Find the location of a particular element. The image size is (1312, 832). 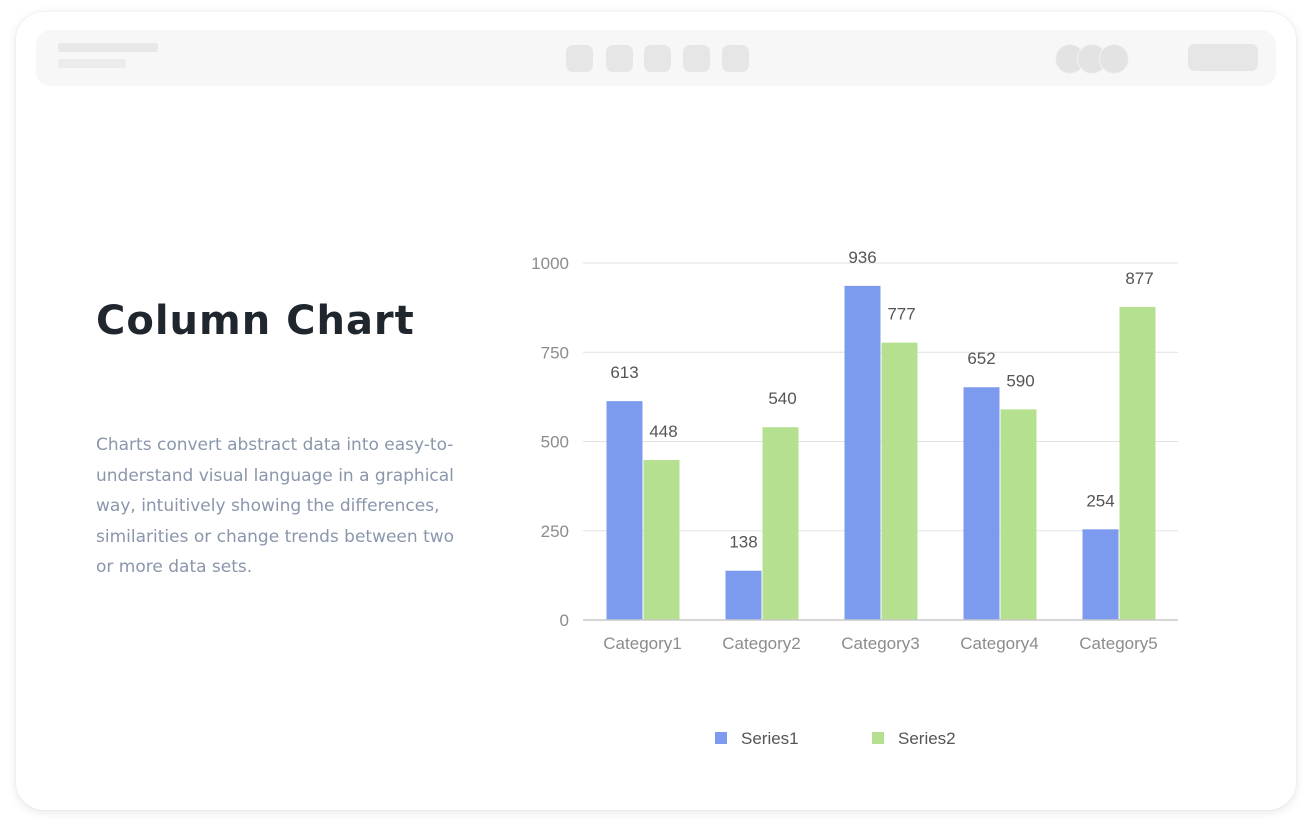

y-tick-label: 750 is located at coordinates (555, 352).